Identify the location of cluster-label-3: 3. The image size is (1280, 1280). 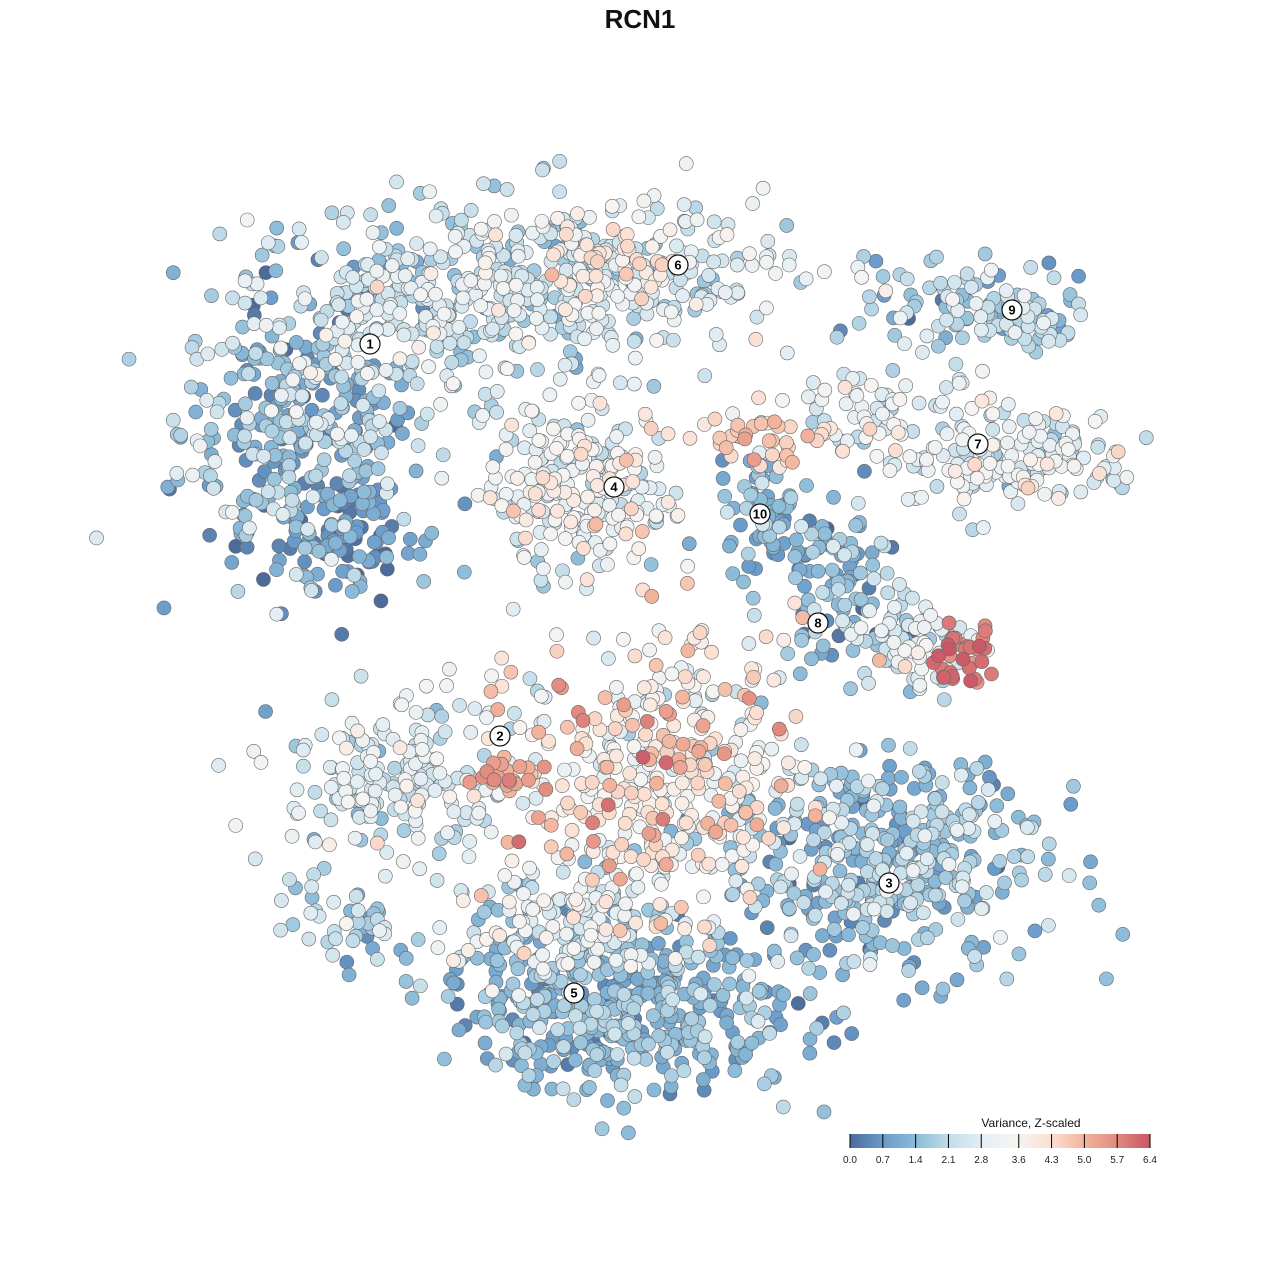
(889, 883).